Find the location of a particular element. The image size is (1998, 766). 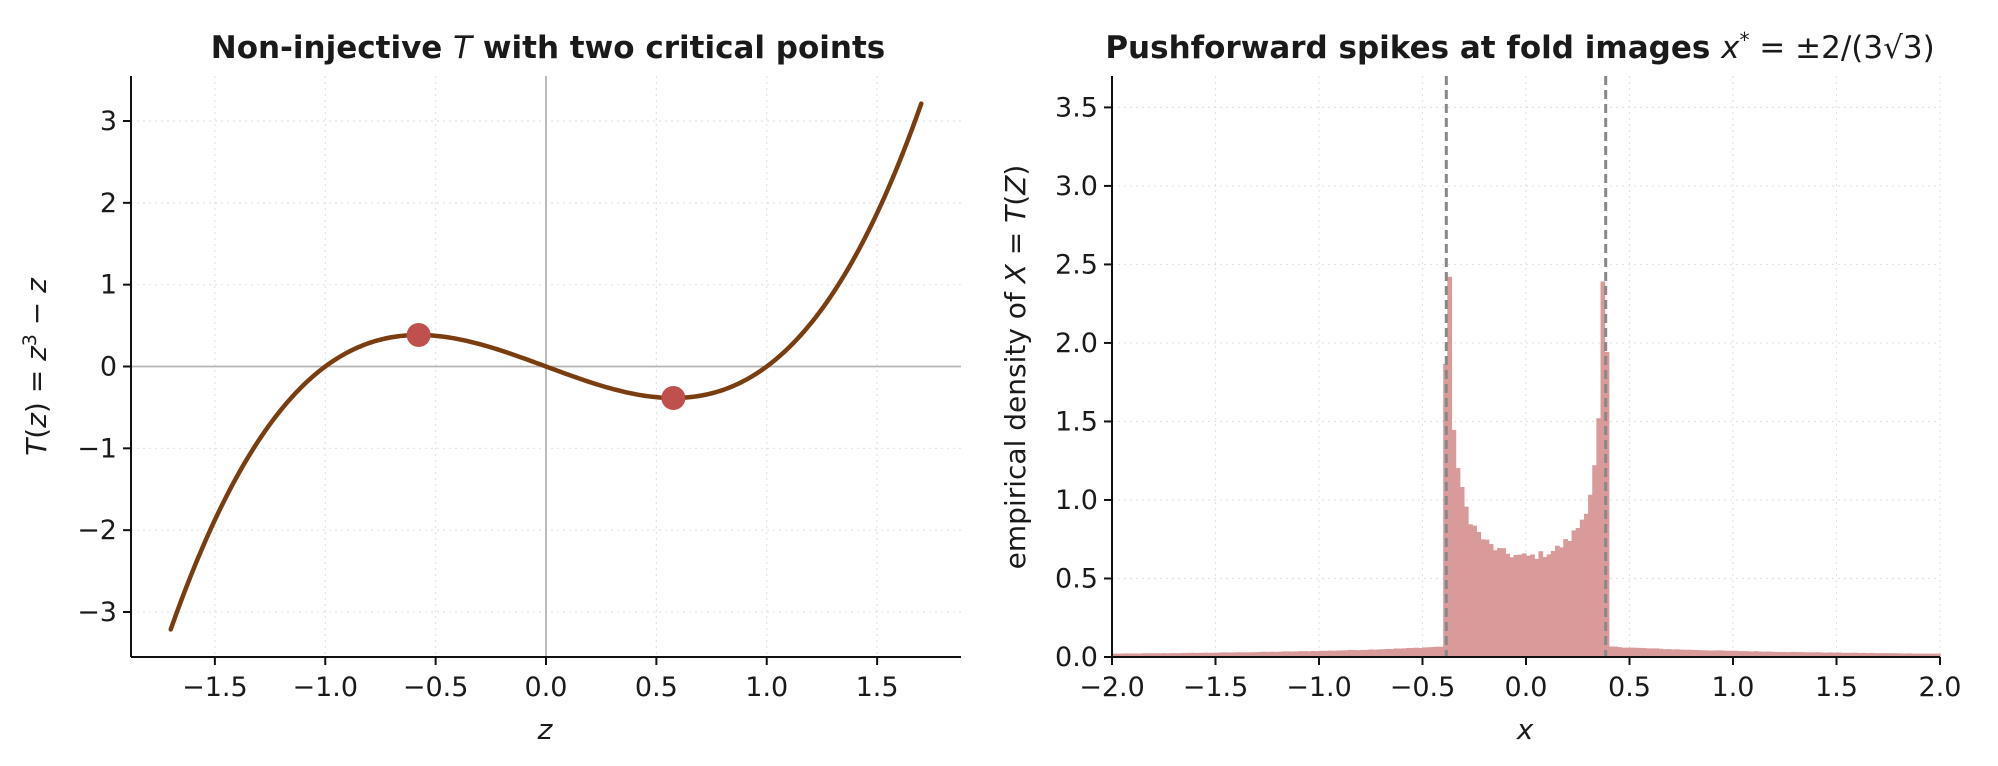

right-y-tick-label: 1.0 is located at coordinates (1076, 500).